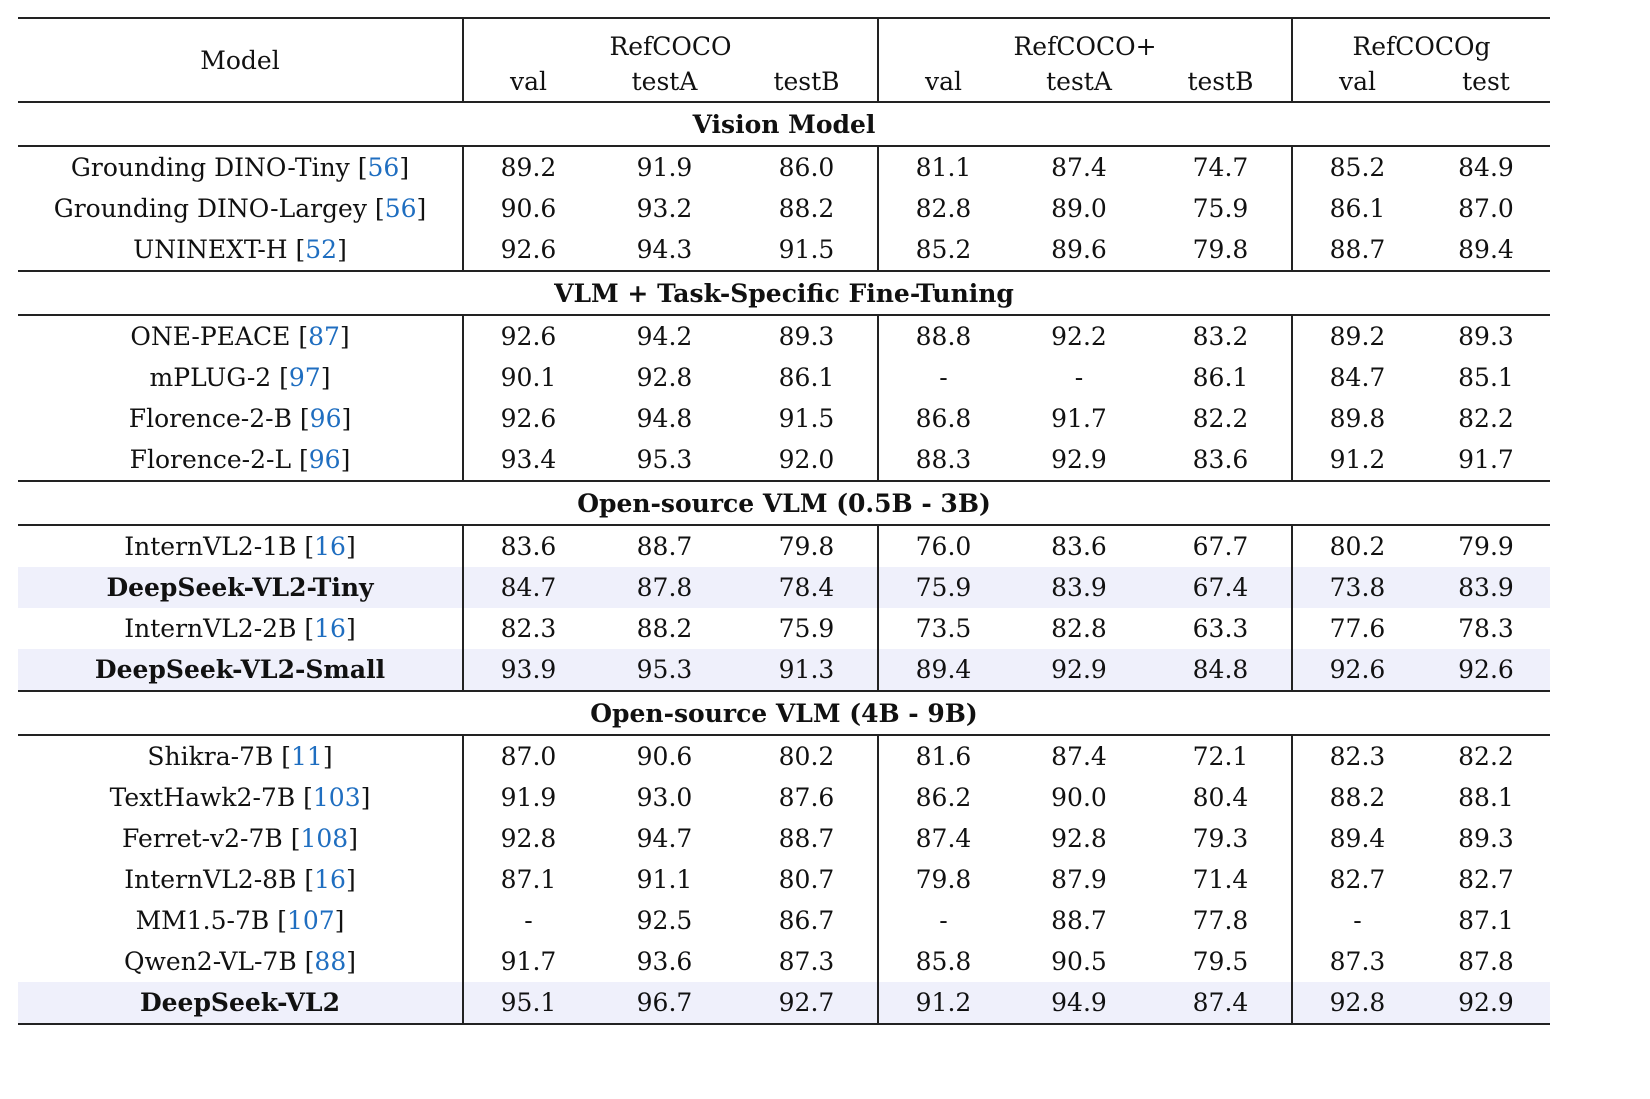 Image resolution: width=1650 pixels, height=1099 pixels. What do you see at coordinates (202, 920) in the screenshot?
I see `model-name: MM1.5-7B` at bounding box center [202, 920].